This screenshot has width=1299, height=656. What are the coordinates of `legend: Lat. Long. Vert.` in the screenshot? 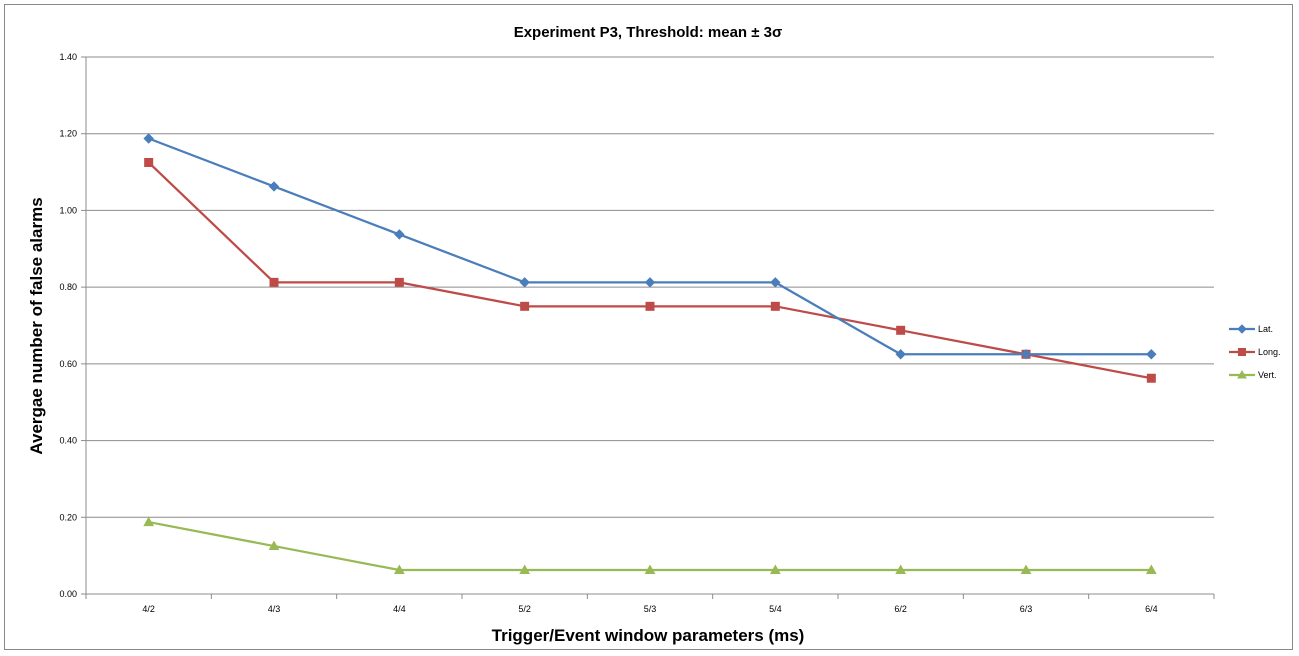 It's located at (1255, 352).